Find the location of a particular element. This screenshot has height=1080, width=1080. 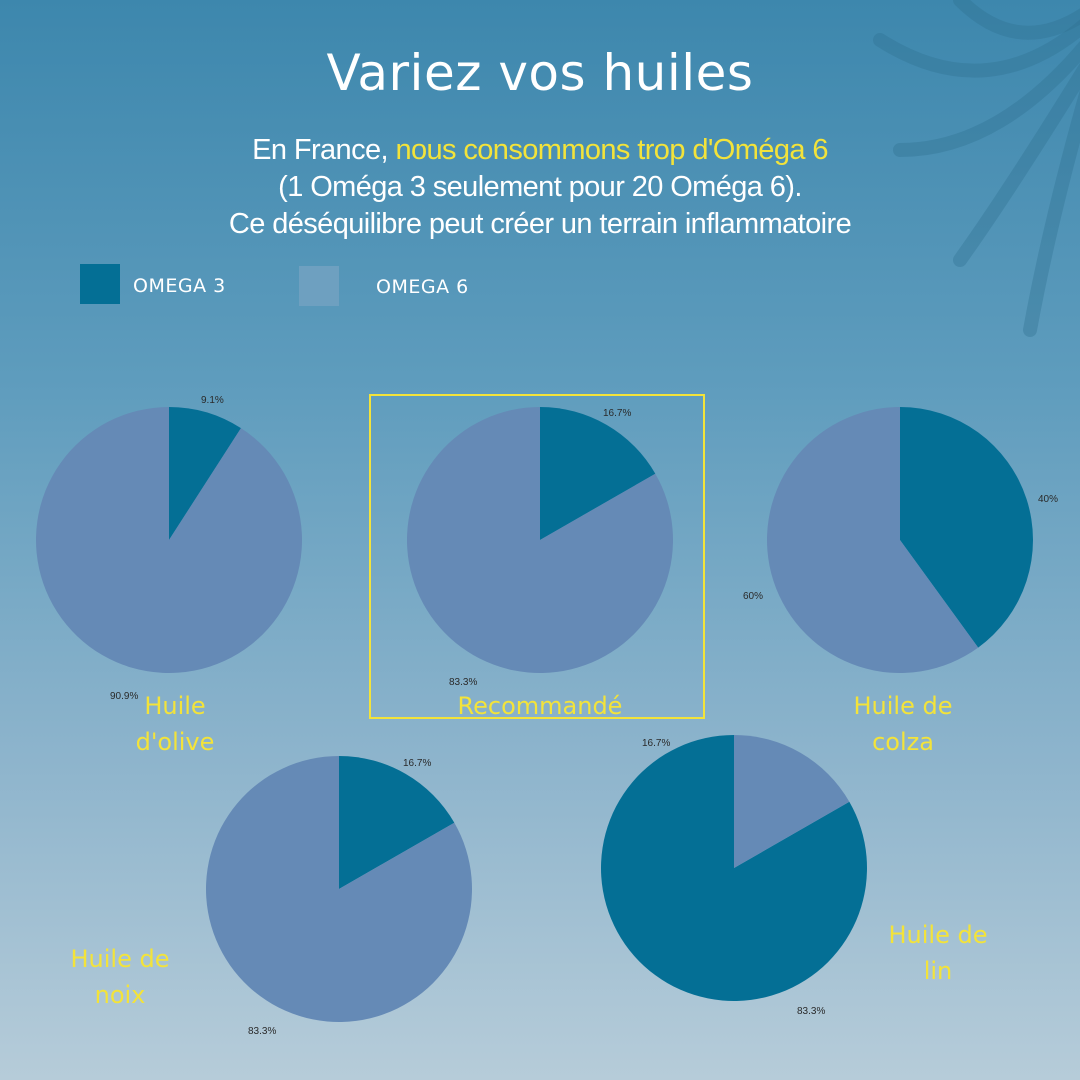

chart-label-line: Recommandé is located at coordinates (540, 706).